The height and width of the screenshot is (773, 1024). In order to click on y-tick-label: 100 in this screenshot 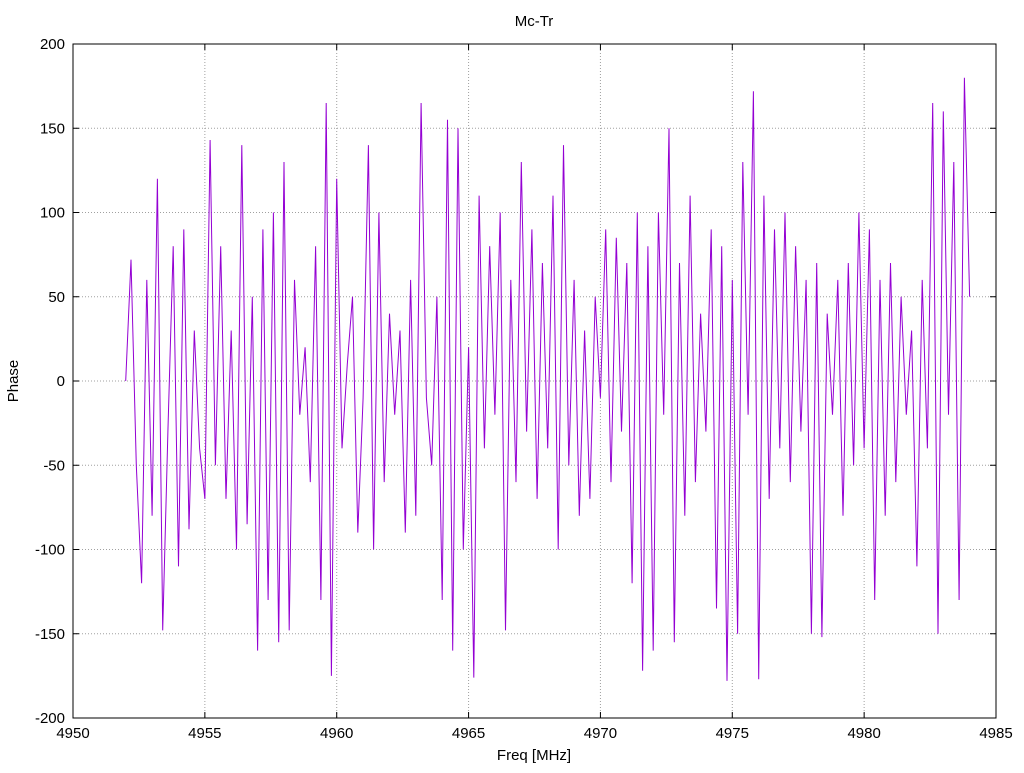, I will do `click(52, 213)`.